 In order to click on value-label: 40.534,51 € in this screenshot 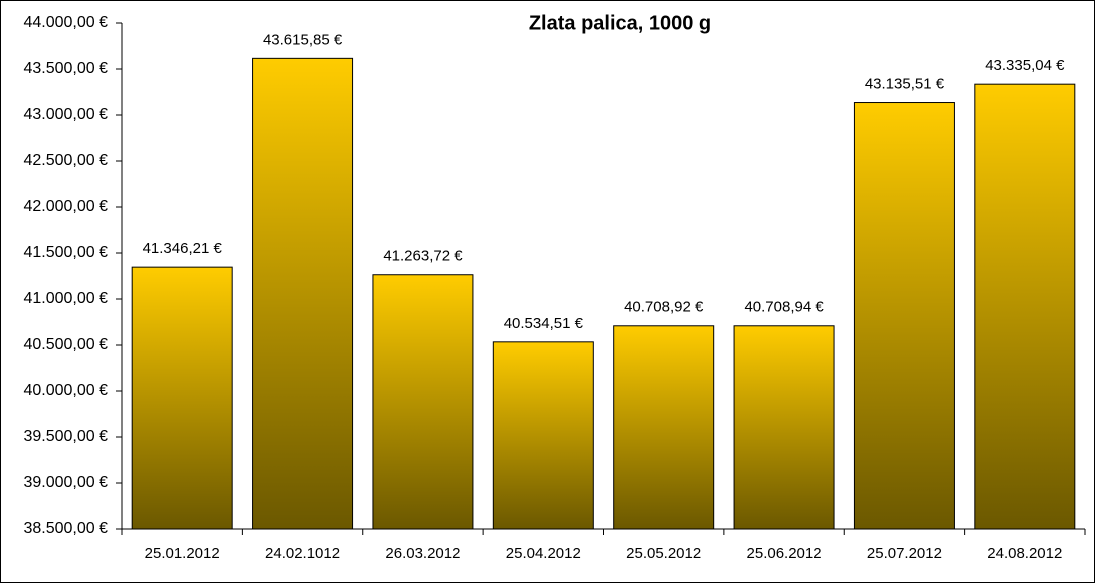, I will do `click(544, 323)`.